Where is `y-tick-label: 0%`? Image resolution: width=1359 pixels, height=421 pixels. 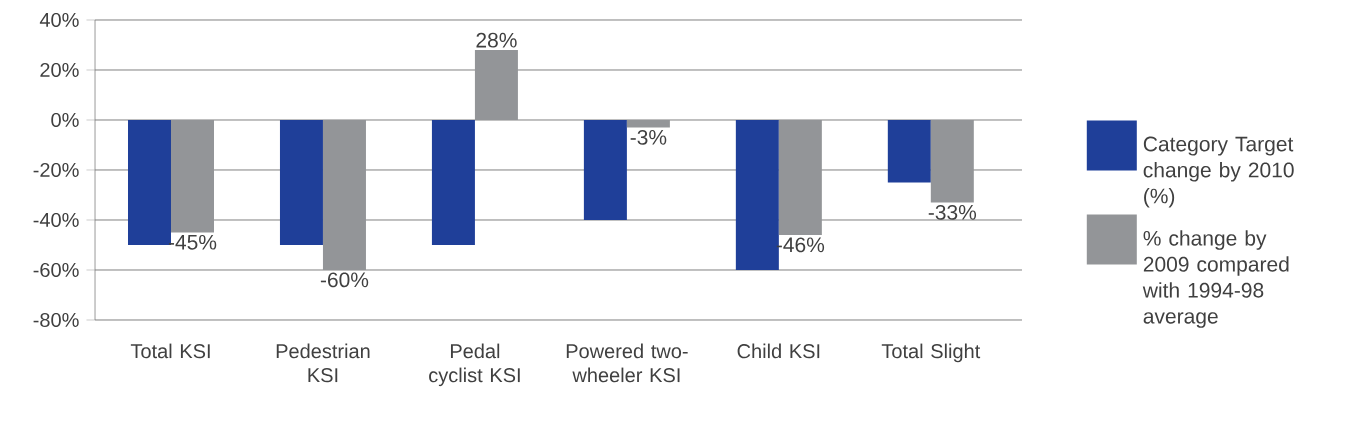
y-tick-label: 0% is located at coordinates (65, 120).